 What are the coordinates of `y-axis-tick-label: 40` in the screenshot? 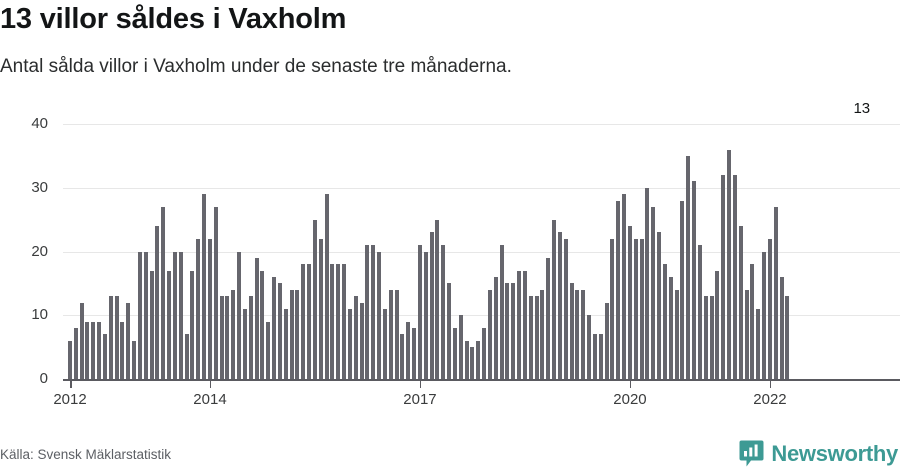 It's located at (39, 123).